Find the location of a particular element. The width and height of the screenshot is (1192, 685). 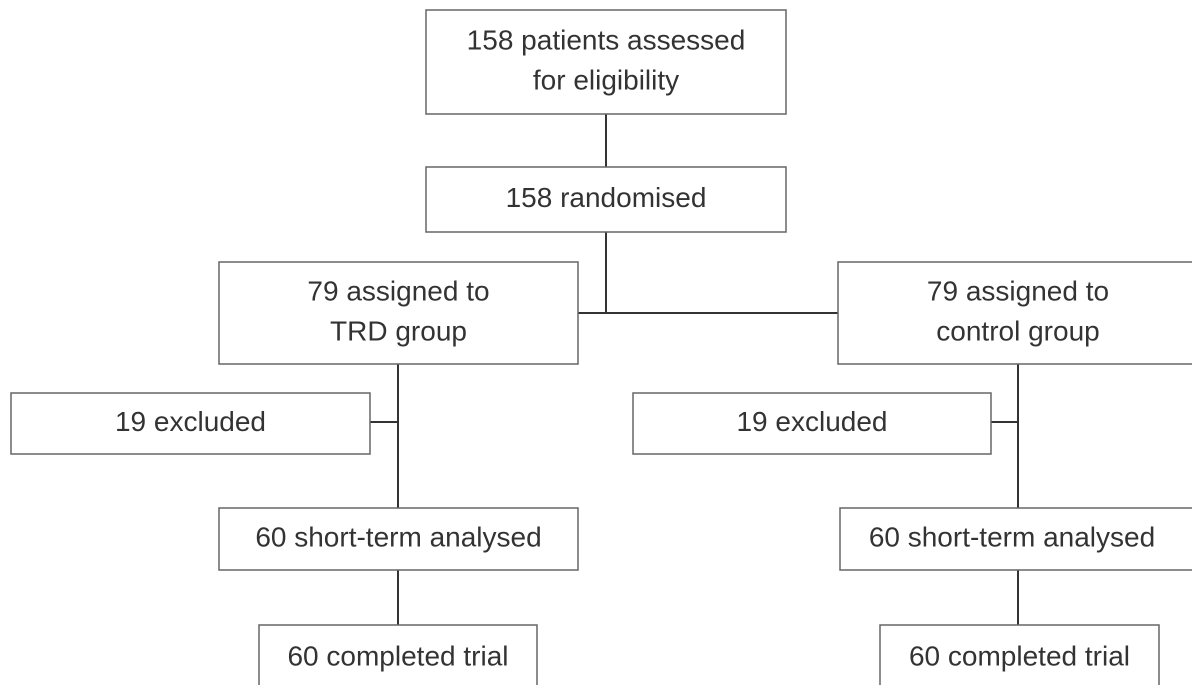

node-label: for eligibility is located at coordinates (606, 79).